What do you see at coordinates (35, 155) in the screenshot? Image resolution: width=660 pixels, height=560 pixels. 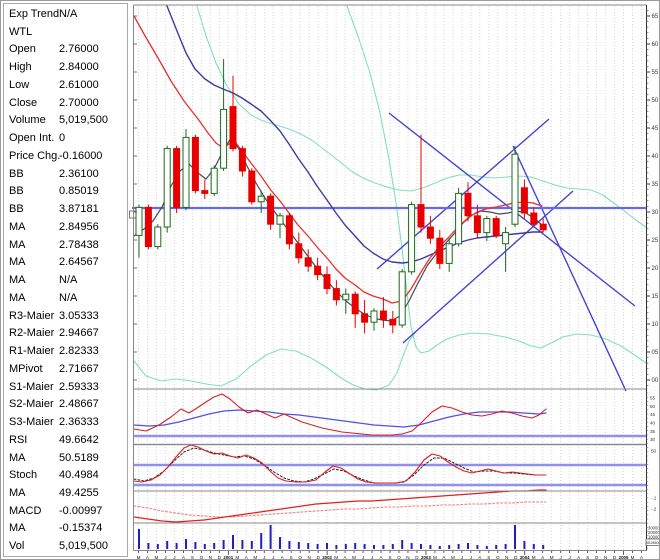 I see `indicator-label: Price Chg.` at bounding box center [35, 155].